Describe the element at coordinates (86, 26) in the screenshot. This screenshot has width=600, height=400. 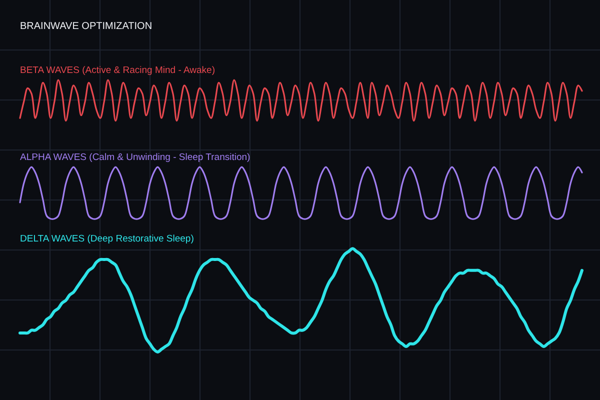
I see `chart-title: BRAINWAVE OPTIMIZATION` at that location.